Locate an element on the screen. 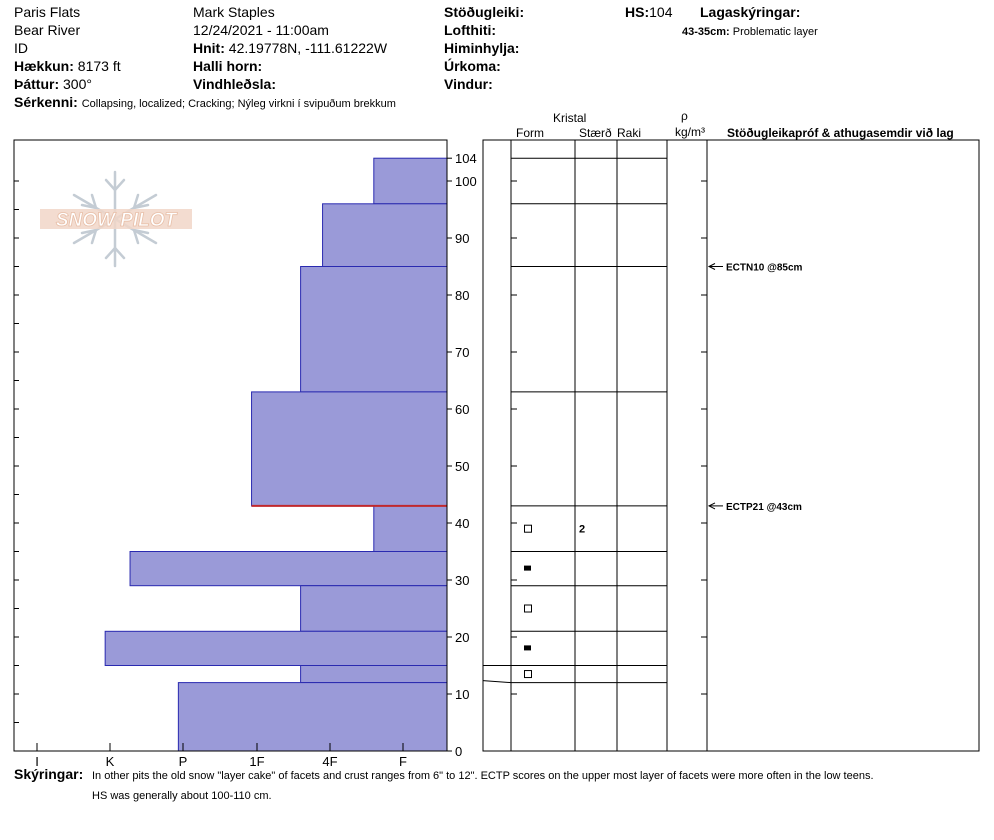  mountain-range: Bear River is located at coordinates (47, 30).